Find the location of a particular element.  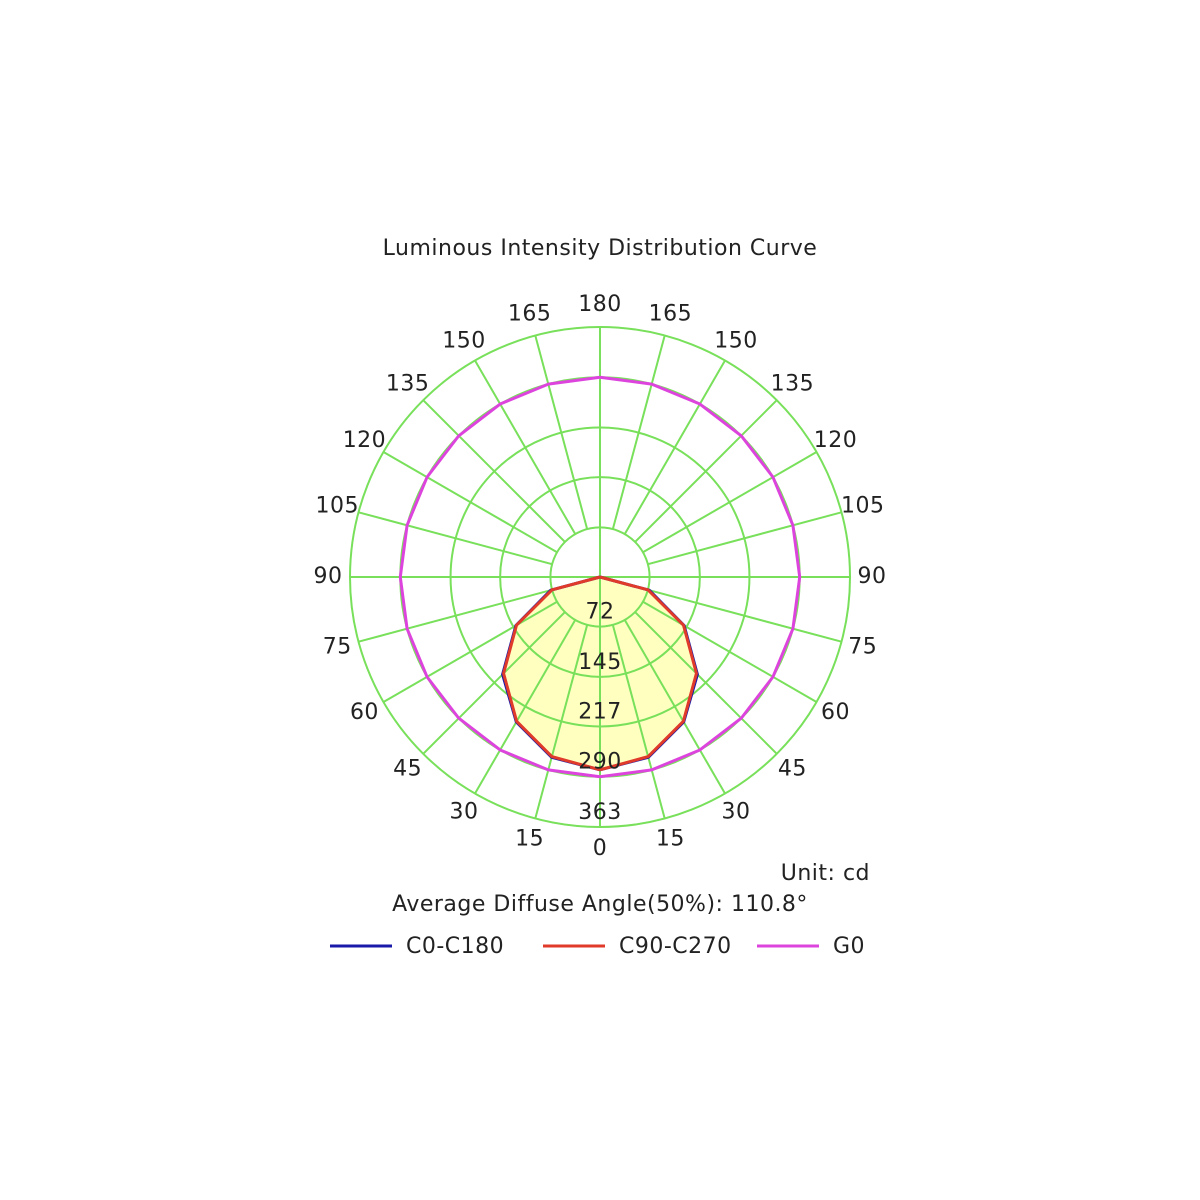

legend-label: G0 is located at coordinates (849, 946).